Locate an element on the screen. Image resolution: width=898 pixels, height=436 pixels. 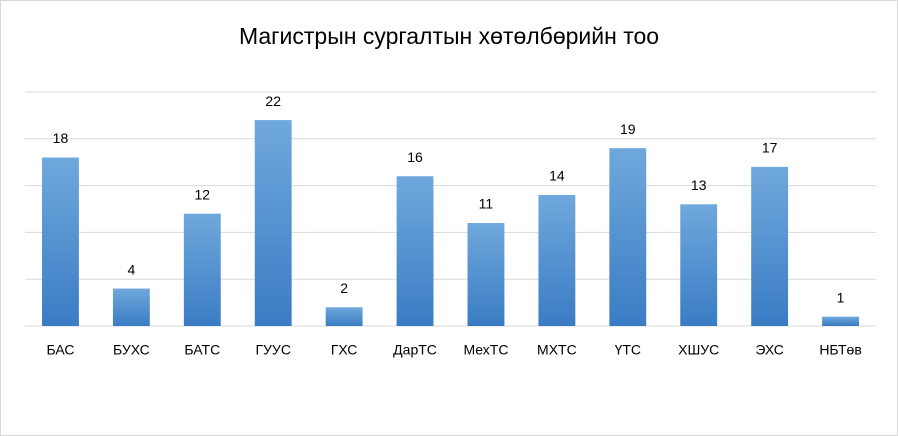
x-tick-label: ЭХС is located at coordinates (769, 350).